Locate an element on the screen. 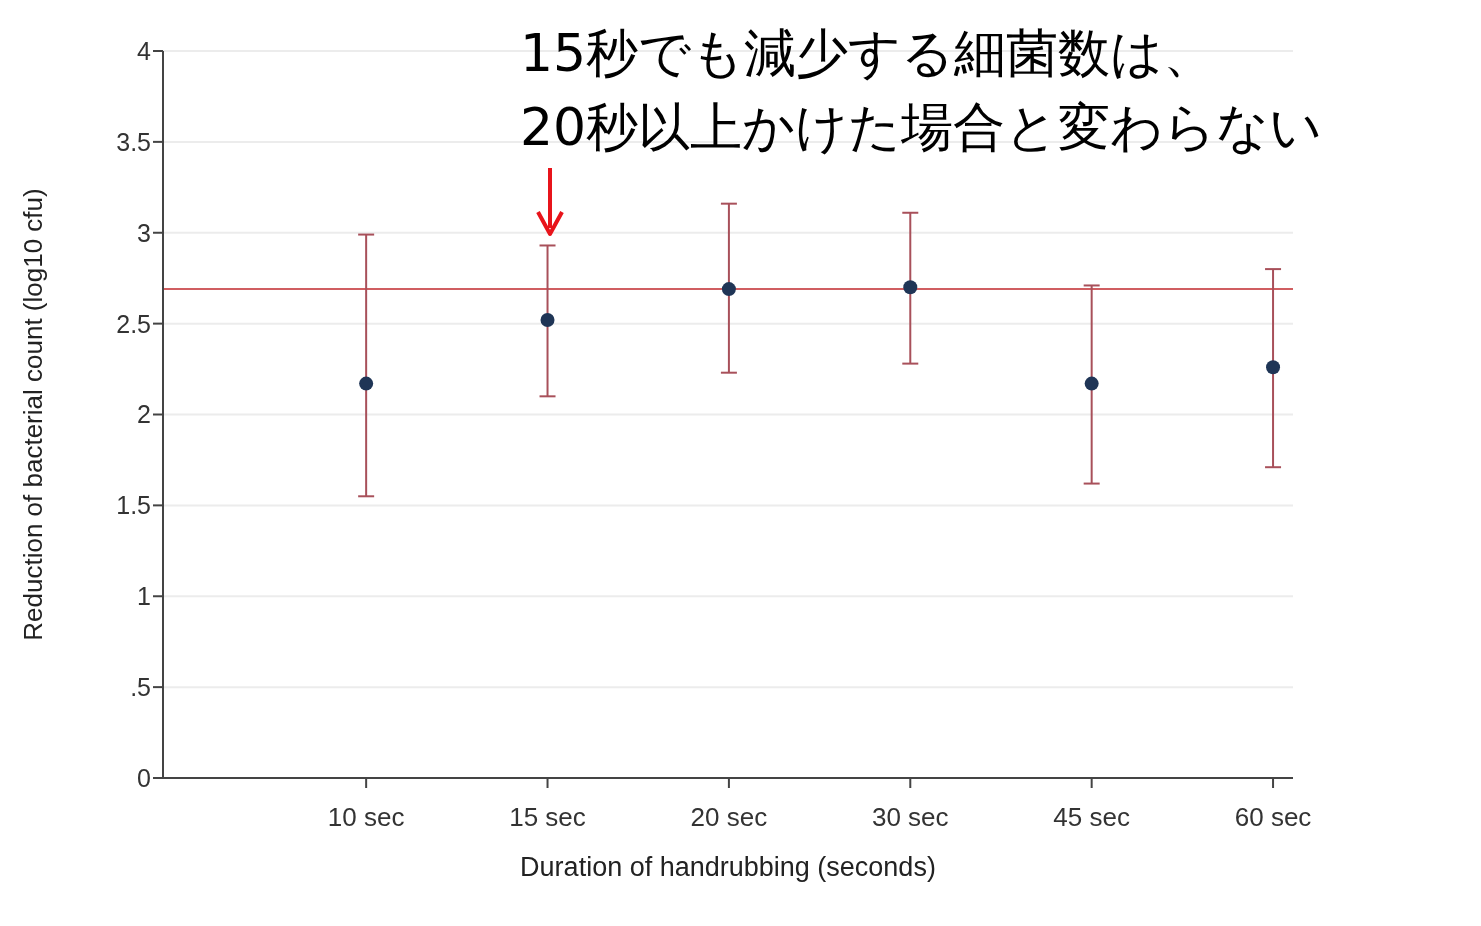 This screenshot has width=1481, height=926. y-tick-label: 4 is located at coordinates (144, 50).